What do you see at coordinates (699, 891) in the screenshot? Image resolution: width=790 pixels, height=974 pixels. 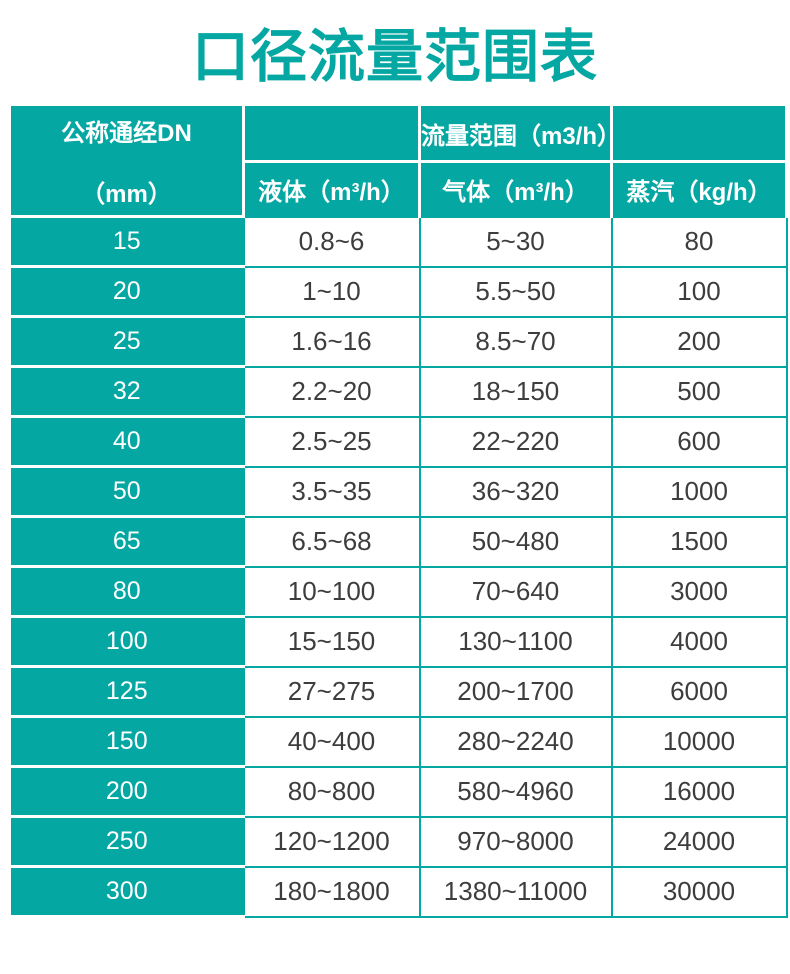 I see `steam-value-cell: 30000` at bounding box center [699, 891].